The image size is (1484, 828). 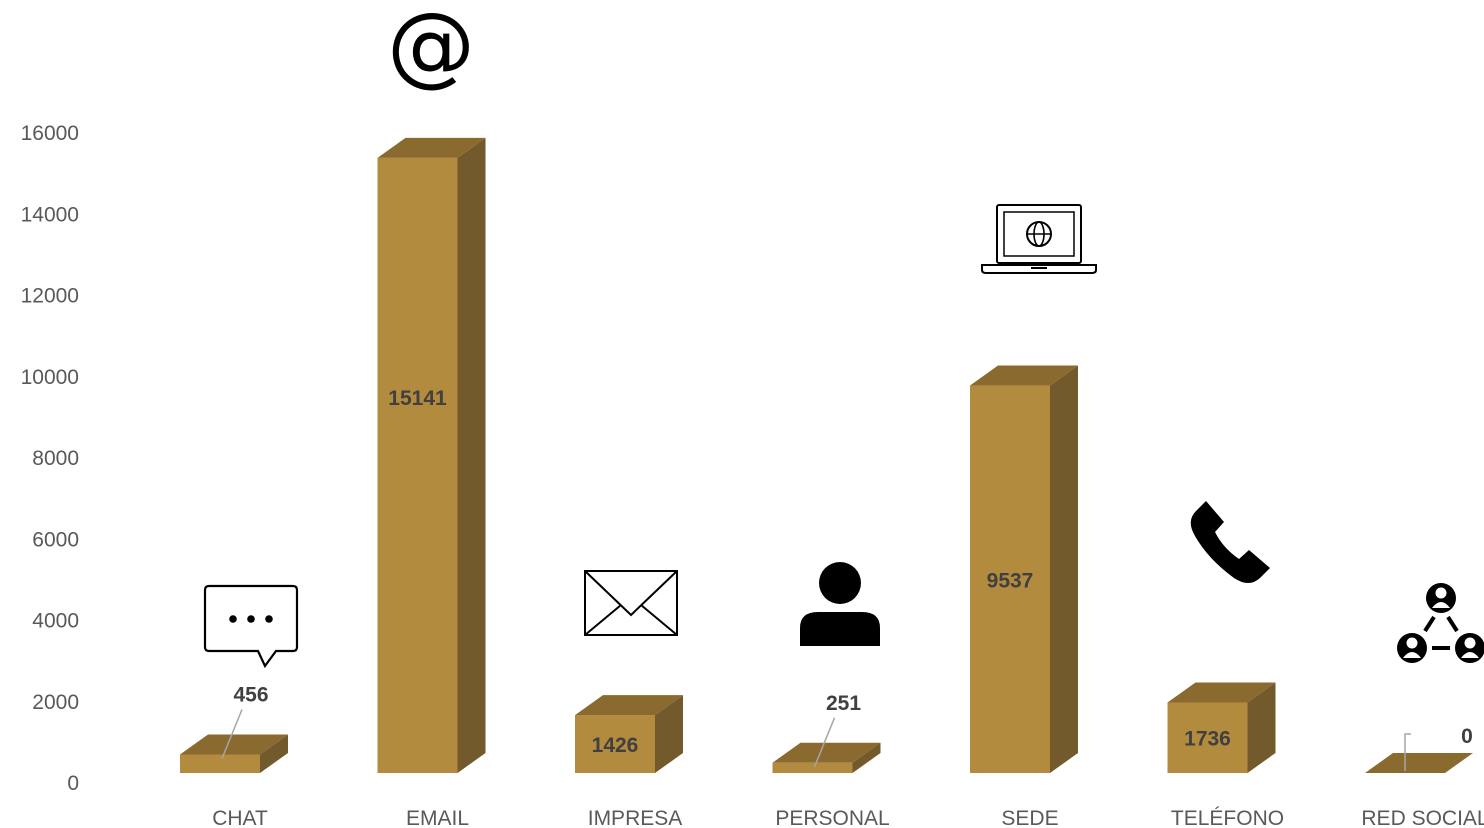 What do you see at coordinates (840, 604) in the screenshot?
I see `person-icon` at bounding box center [840, 604].